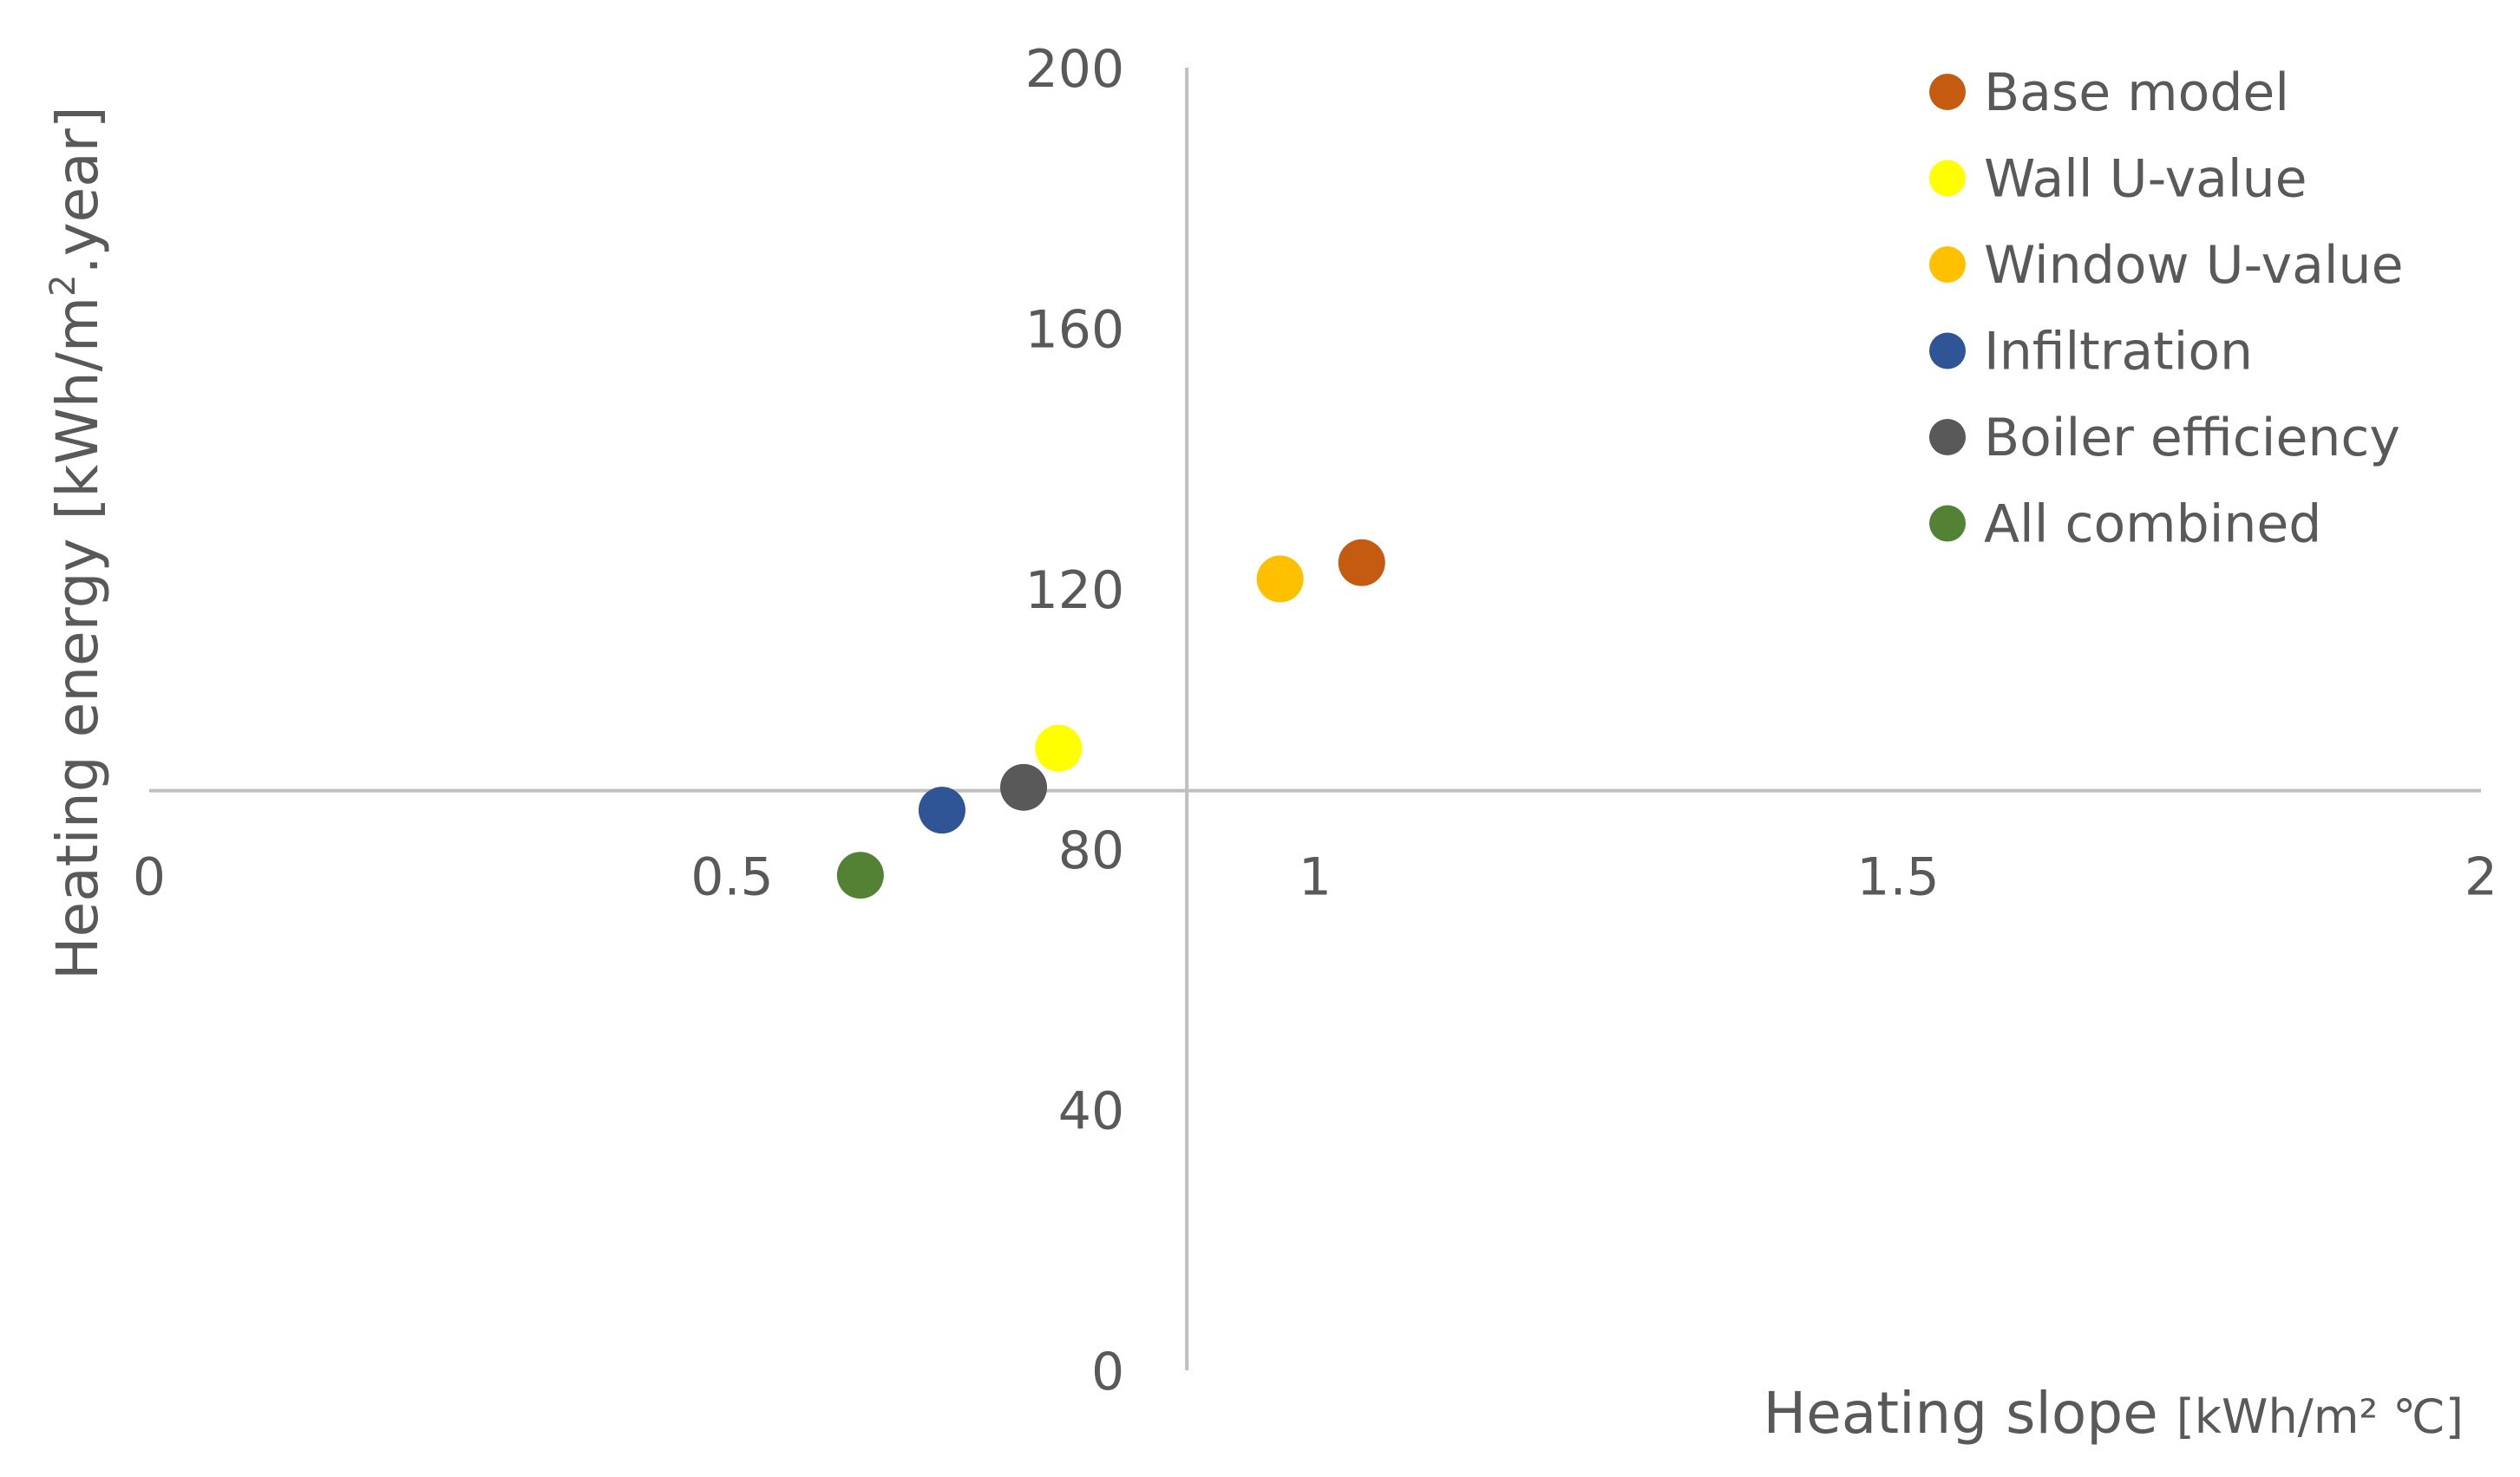  What do you see at coordinates (63, 285) in the screenshot?
I see `y-axis-title-superscript: 2` at bounding box center [63, 285].